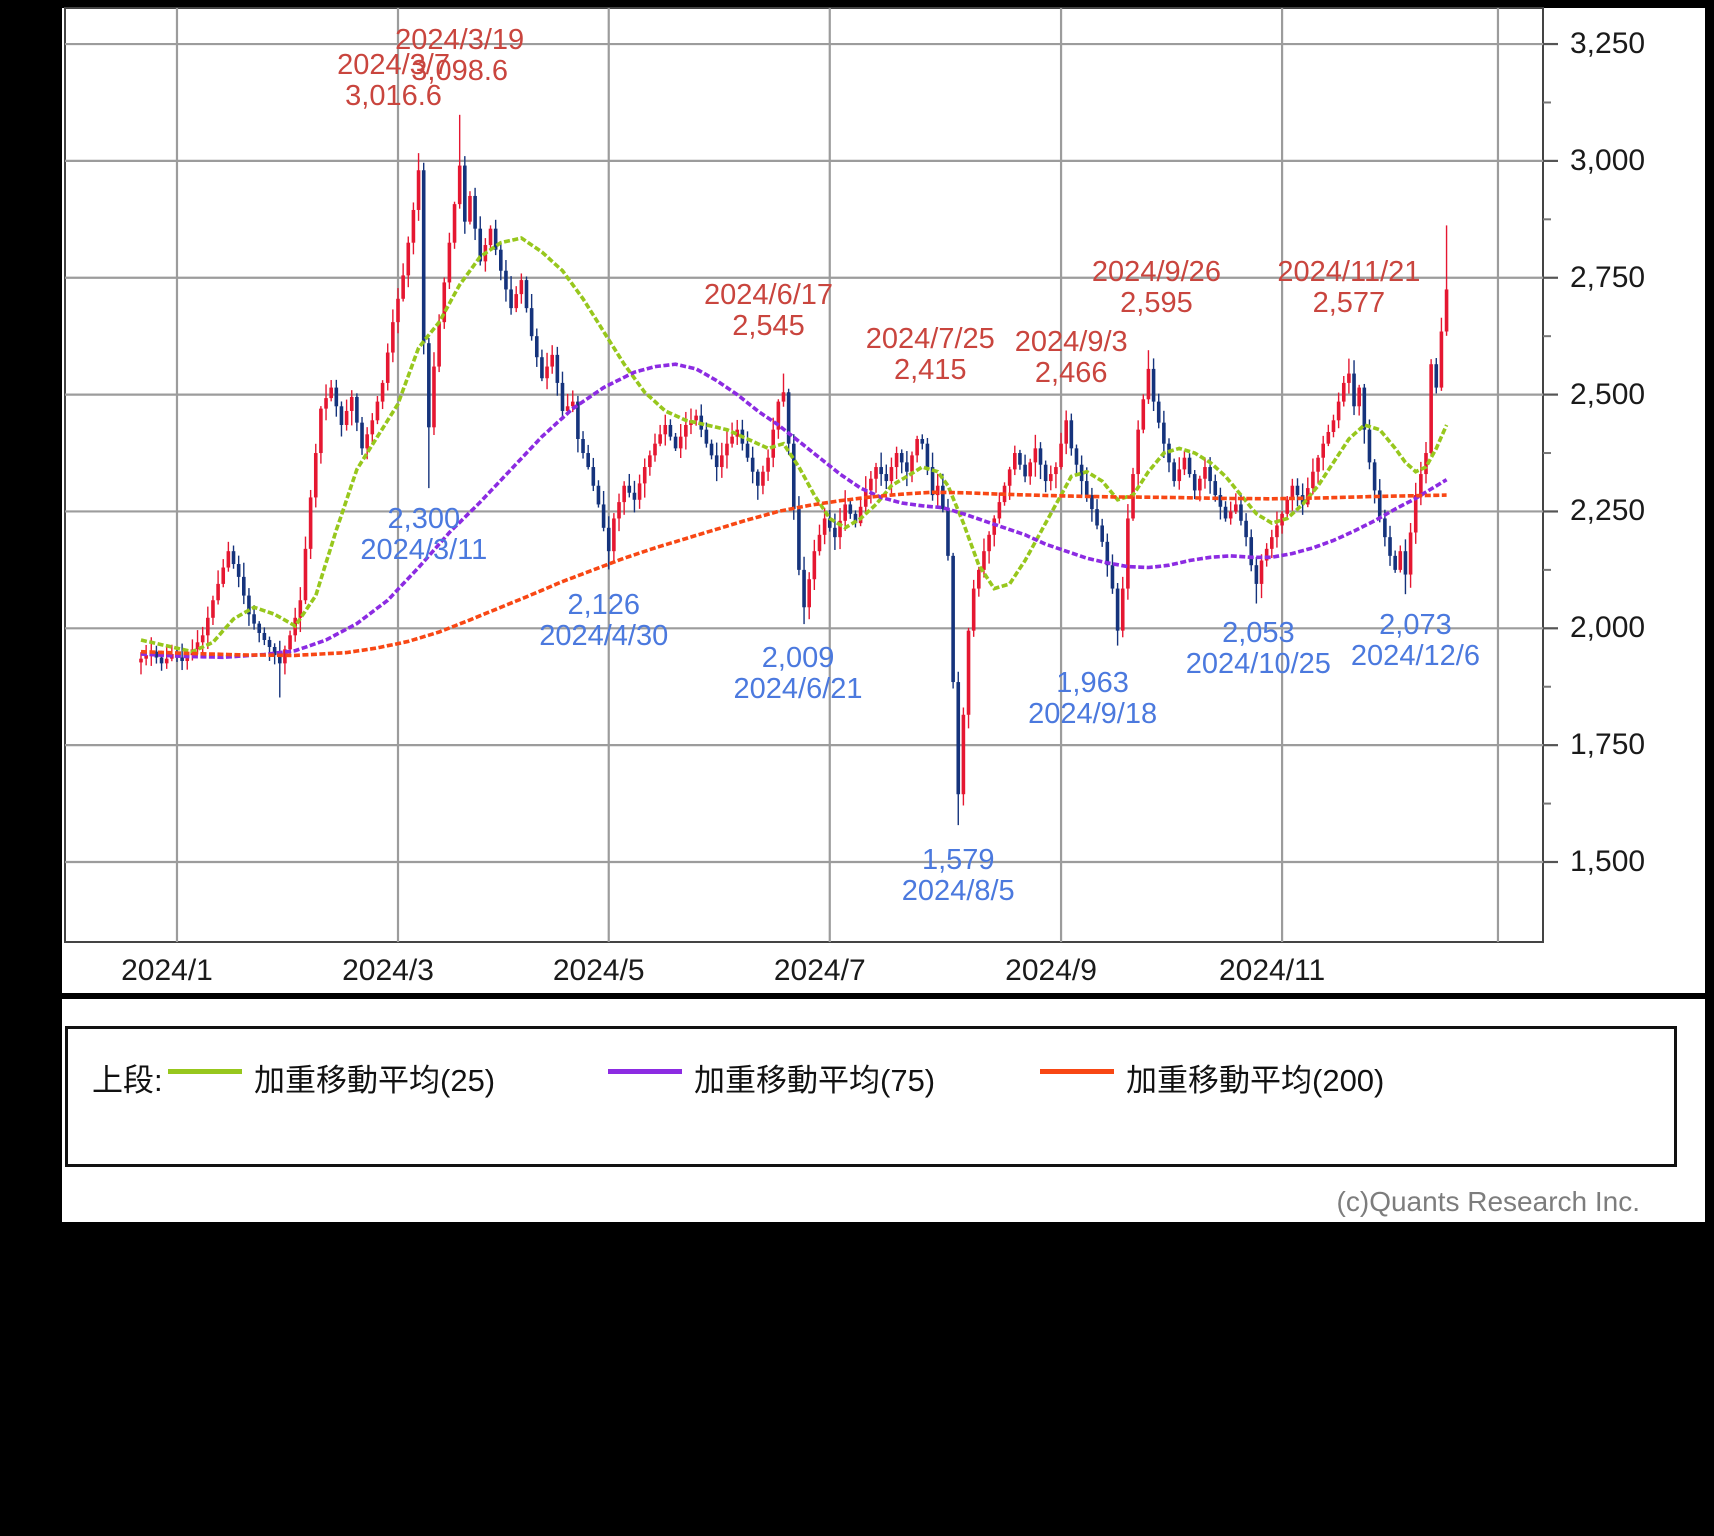  Describe the element at coordinates (1608, 861) in the screenshot. I see `y-axis-tick-label: 1,500` at that location.